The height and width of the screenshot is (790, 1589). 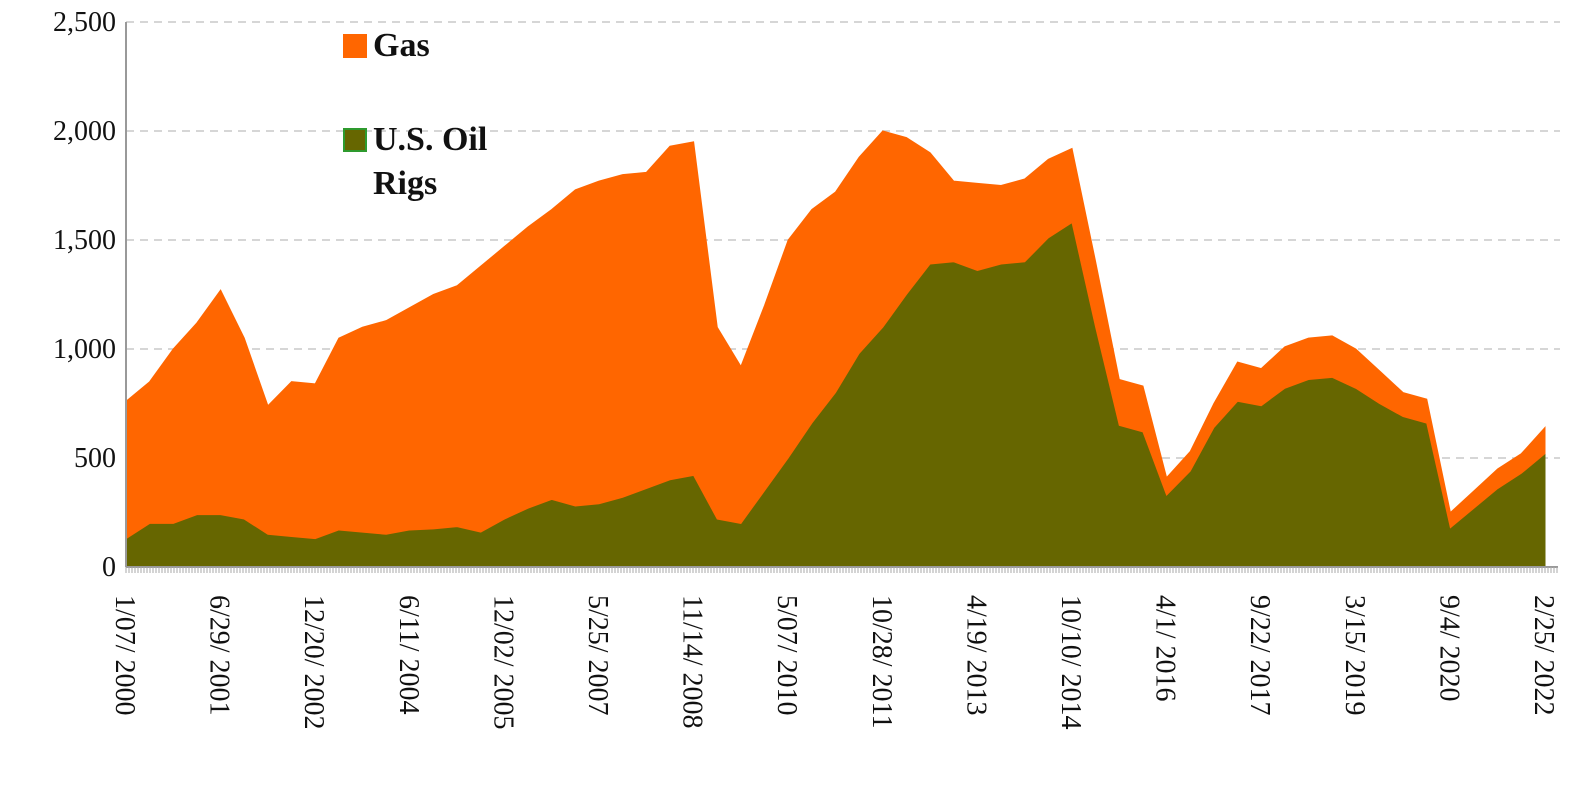 What do you see at coordinates (408, 655) in the screenshot?
I see `x-tick-label: 6/11/ 2004` at bounding box center [408, 655].